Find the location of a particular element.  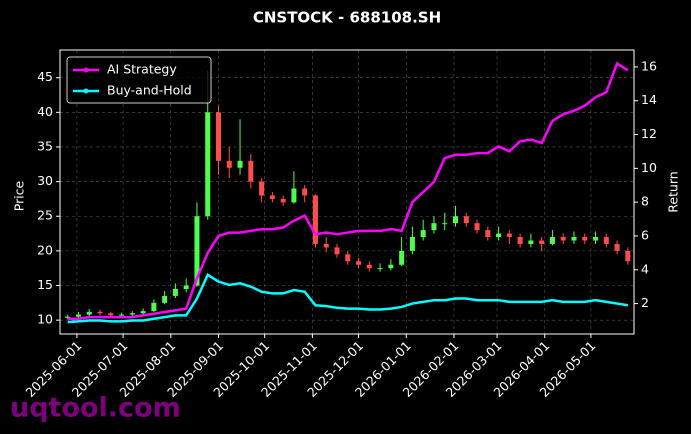

y2-tick-label: 10 is located at coordinates (649, 167).